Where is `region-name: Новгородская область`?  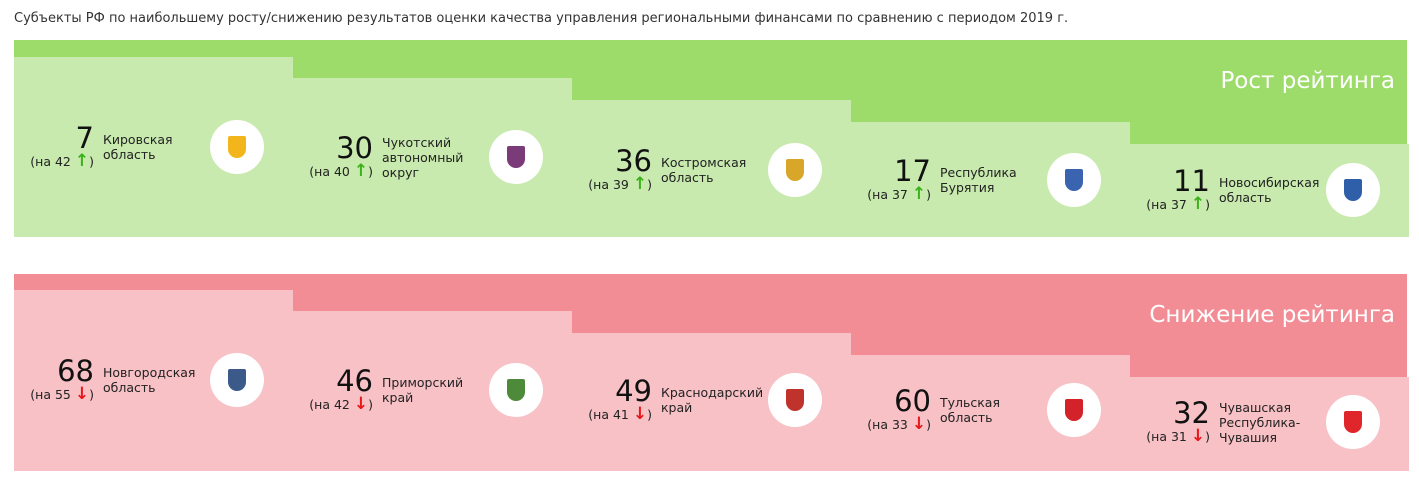
region-name: Новгородская область is located at coordinates (149, 380).